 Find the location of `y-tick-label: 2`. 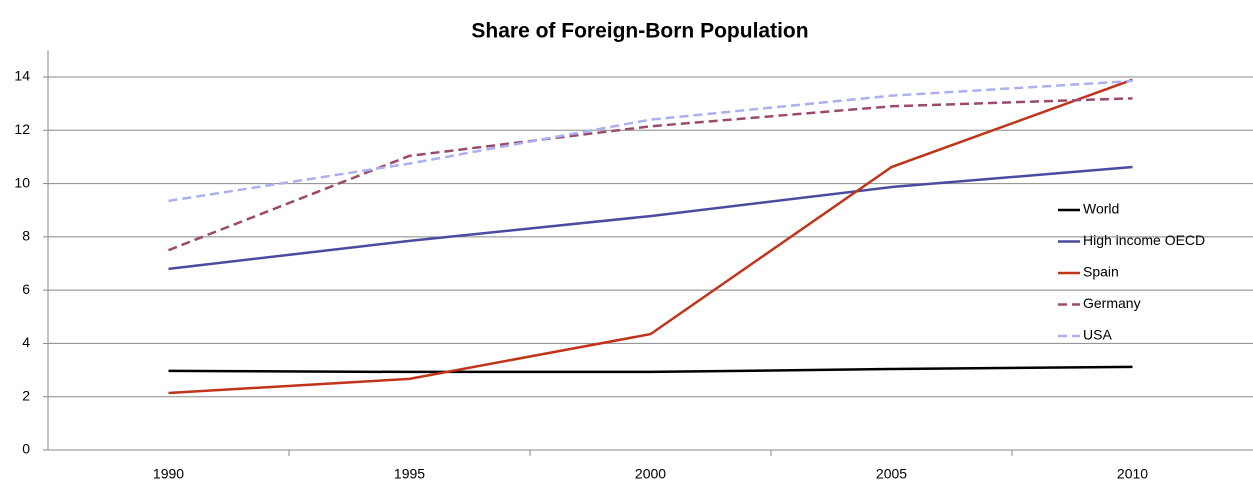

y-tick-label: 2 is located at coordinates (26, 395).